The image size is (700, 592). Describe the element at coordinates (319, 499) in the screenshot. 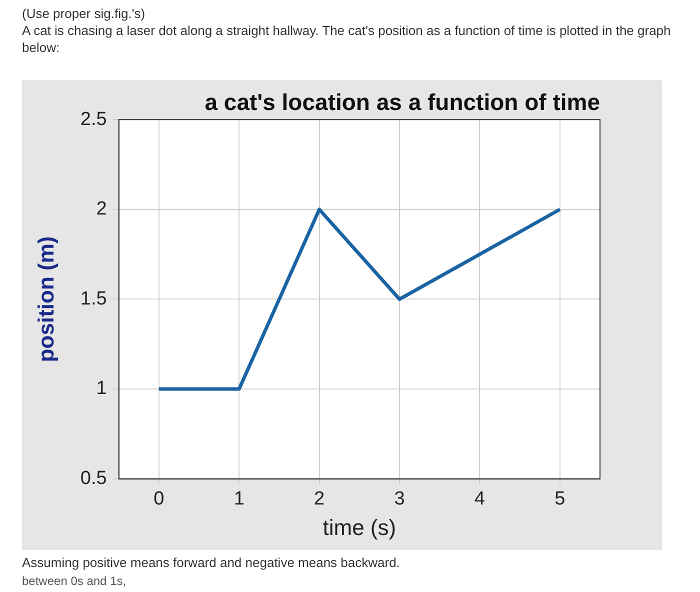

I see `x-tick-label: 2` at that location.